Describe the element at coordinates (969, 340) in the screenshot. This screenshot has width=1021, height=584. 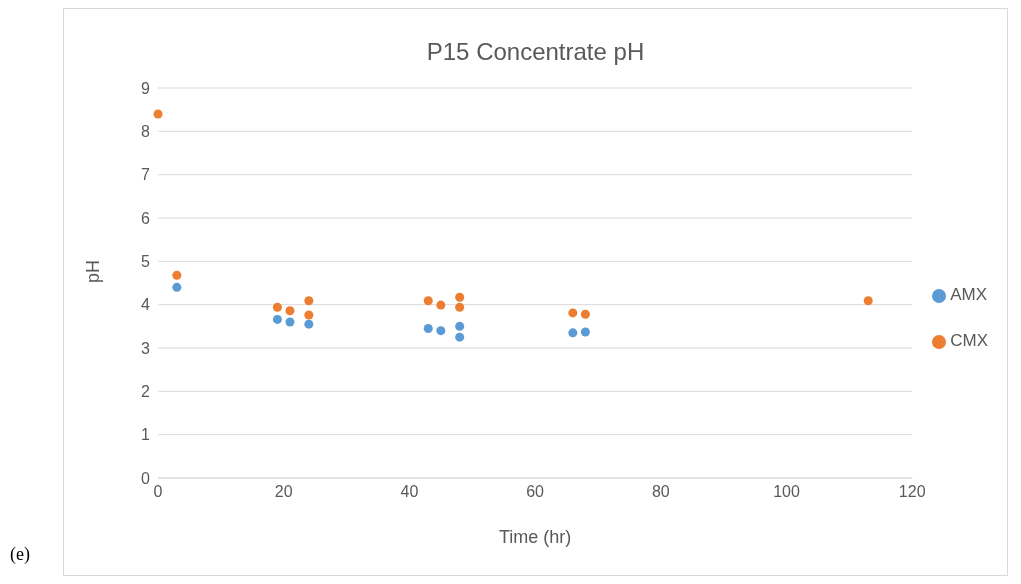
I see `legend-label: CMX` at that location.